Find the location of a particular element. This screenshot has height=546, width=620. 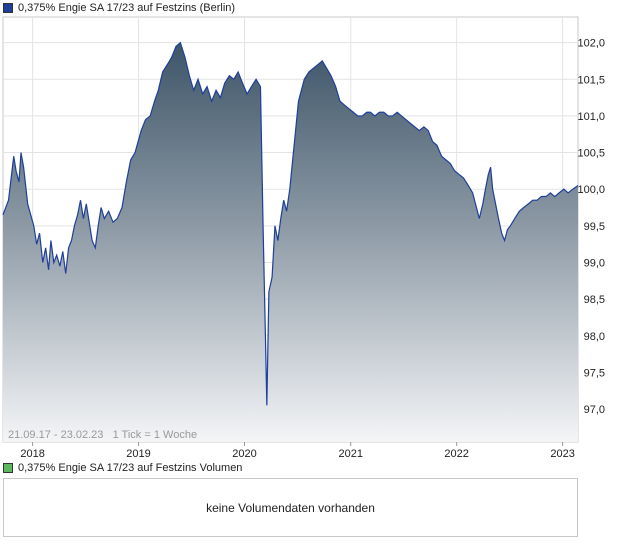

y-tick-label: 99,0 is located at coordinates (594, 263).